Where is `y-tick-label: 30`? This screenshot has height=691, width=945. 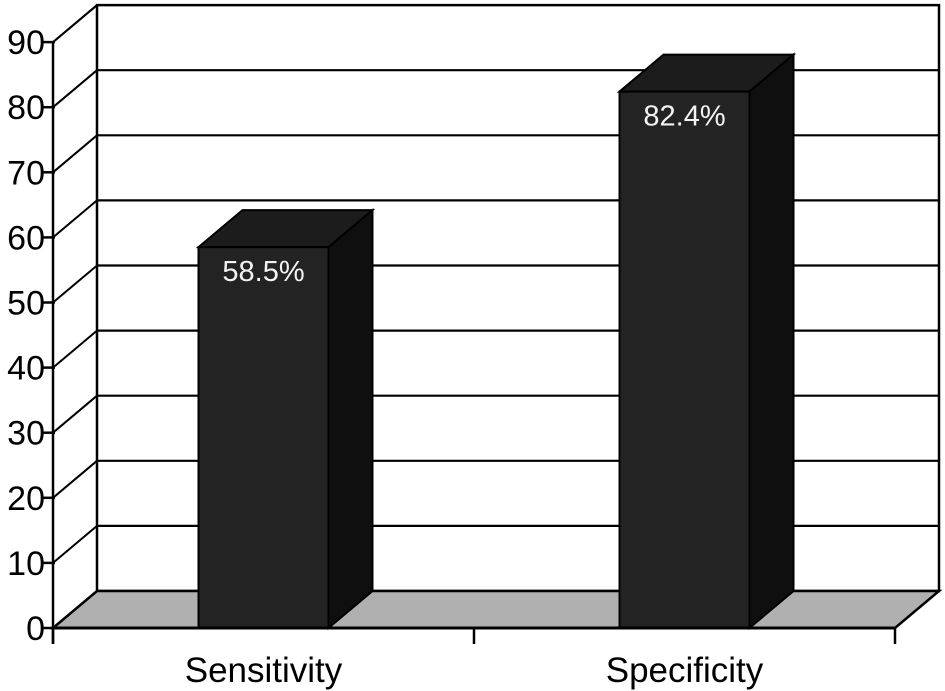 y-tick-label: 30 is located at coordinates (26, 434).